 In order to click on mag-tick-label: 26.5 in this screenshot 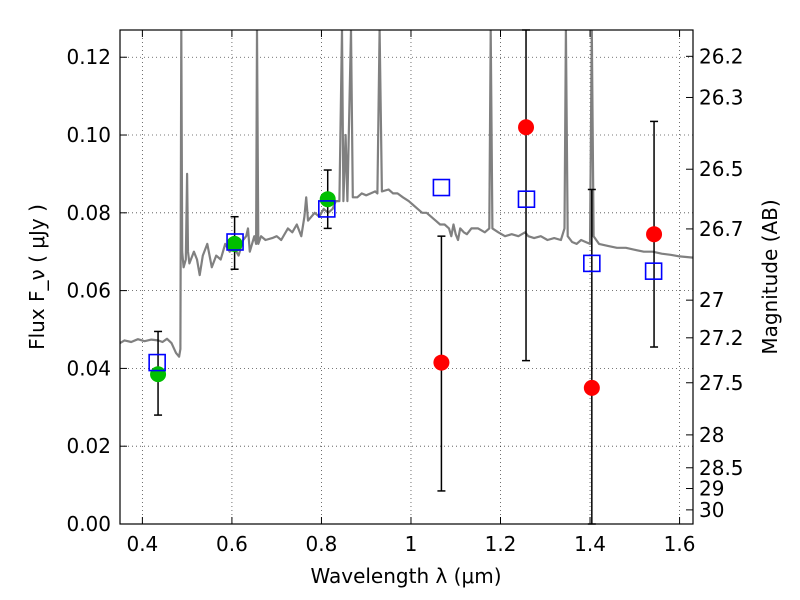, I will do `click(721, 169)`.